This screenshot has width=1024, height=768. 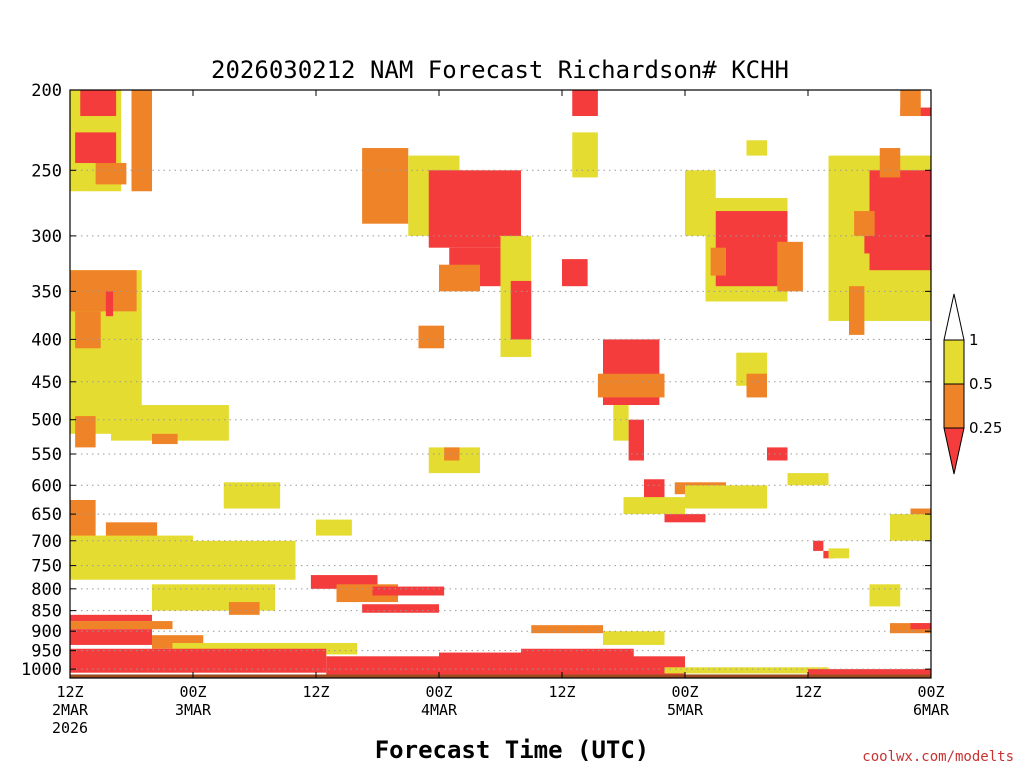 What do you see at coordinates (70, 728) in the screenshot?
I see `x-tick-year-label: 2026` at bounding box center [70, 728].